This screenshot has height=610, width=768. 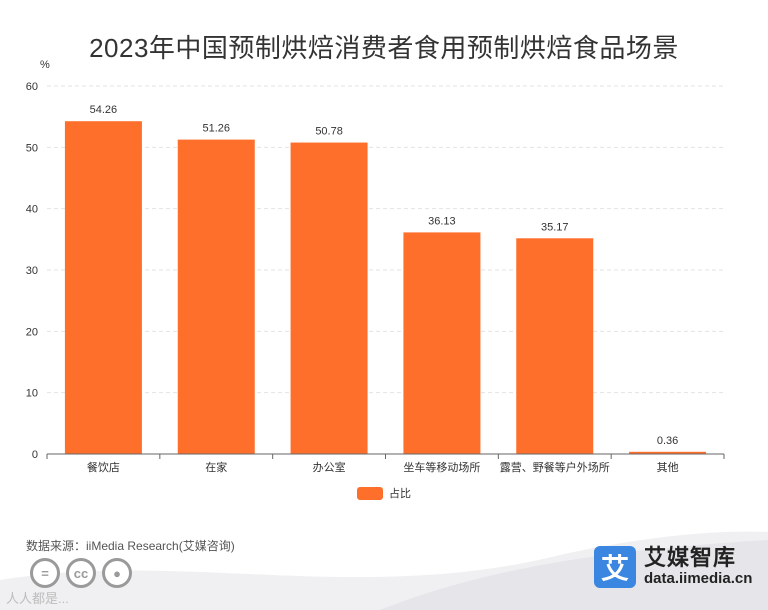 I want to click on y-tick-label: 10, so click(x=32, y=394).